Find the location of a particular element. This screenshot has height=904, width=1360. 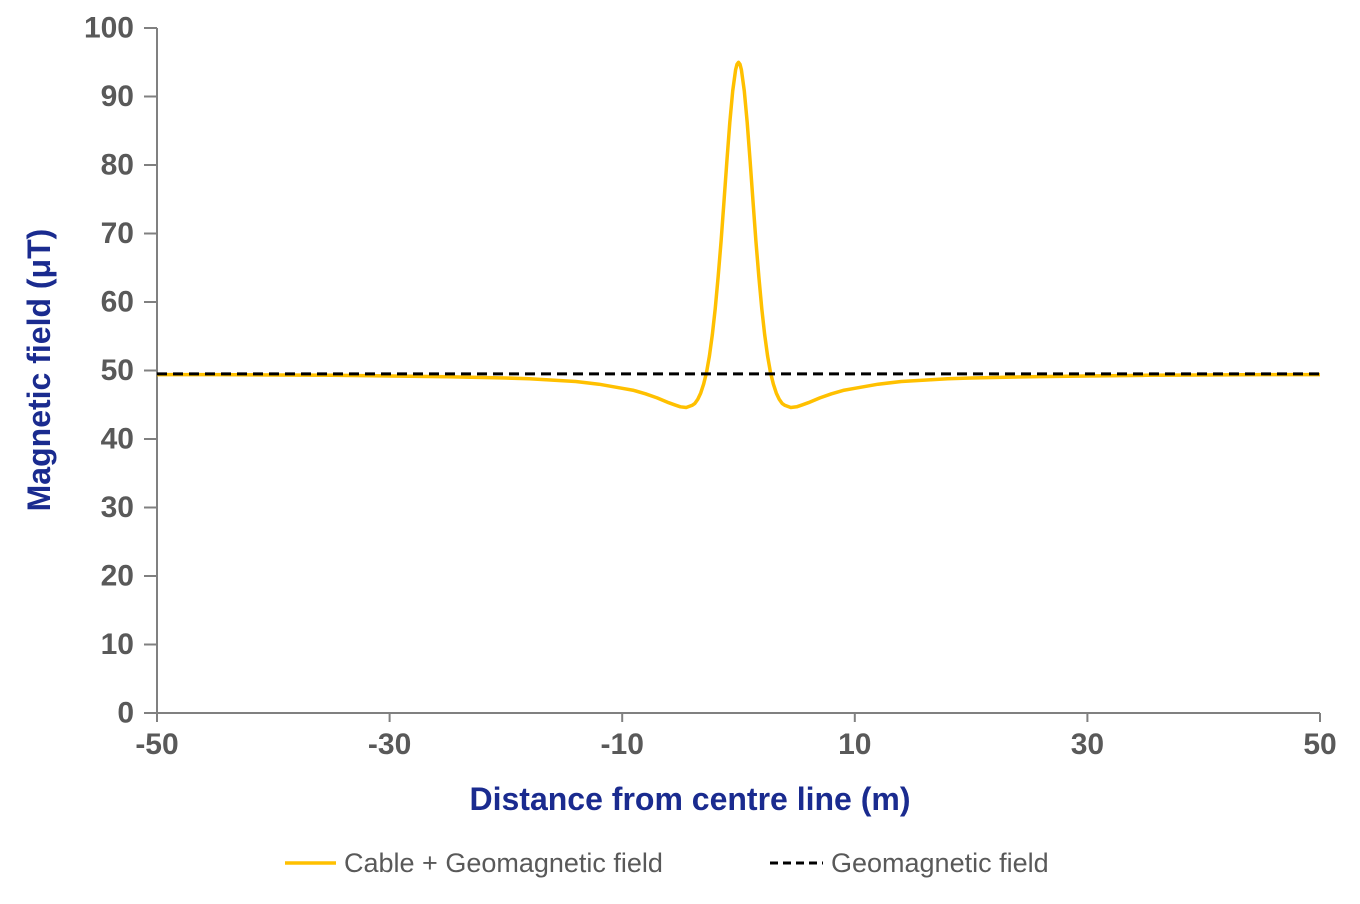

y-axis-ticks: 0 10 20 30 40 50 60 70 80 90 100 is located at coordinates (120, 371).